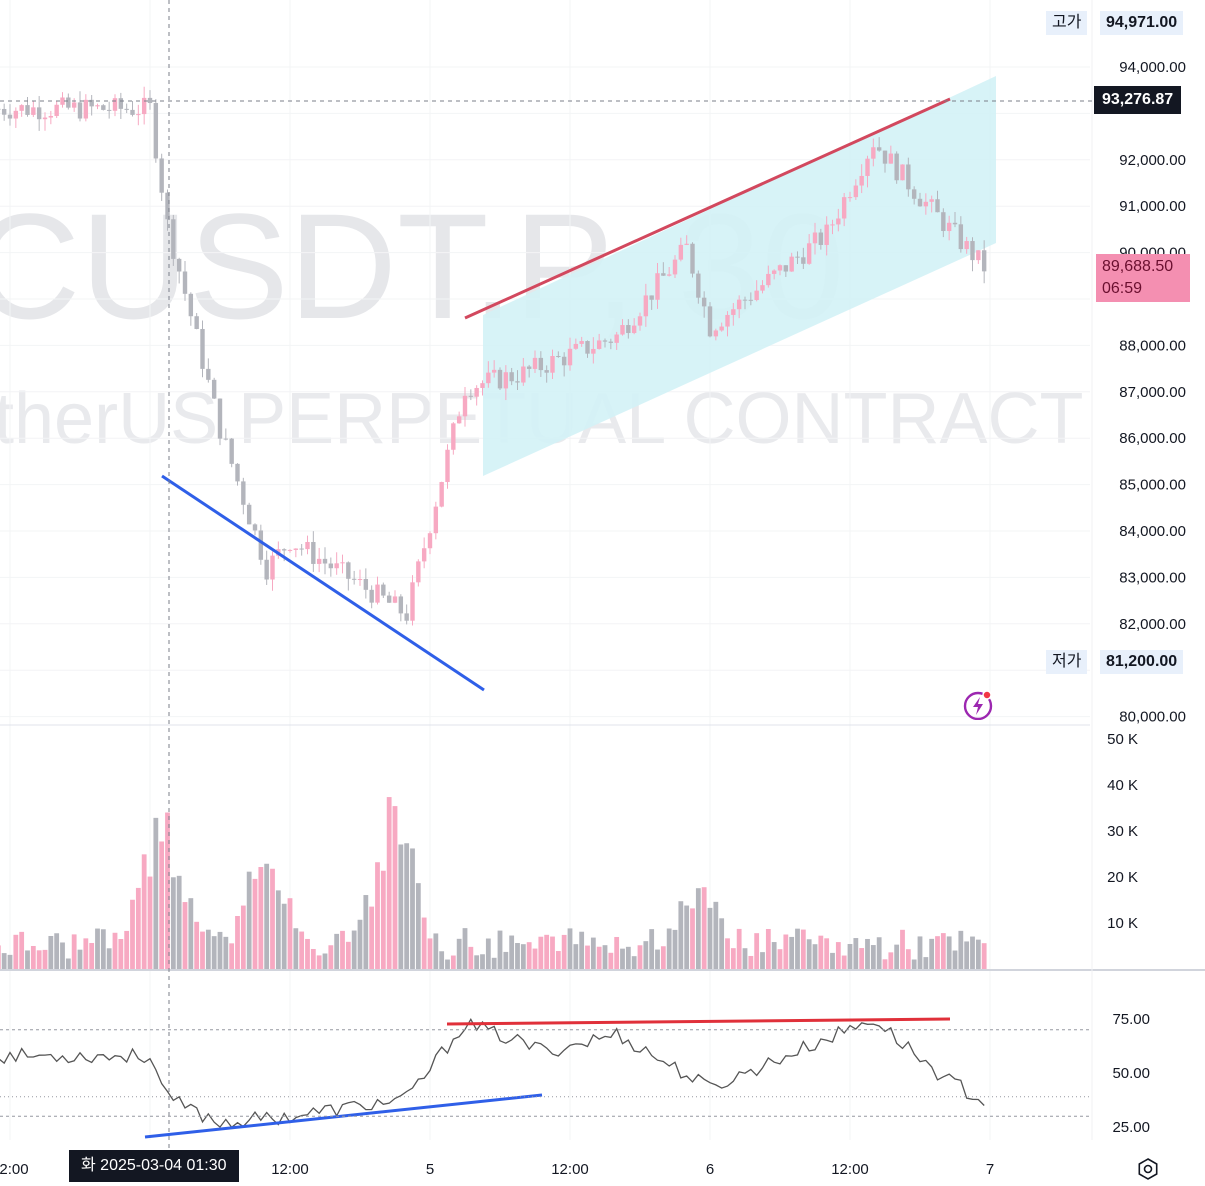  Describe the element at coordinates (497, 1169) in the screenshot. I see `time-axis: 2:00 12:00 5 12:00 6 12:00 7` at that location.